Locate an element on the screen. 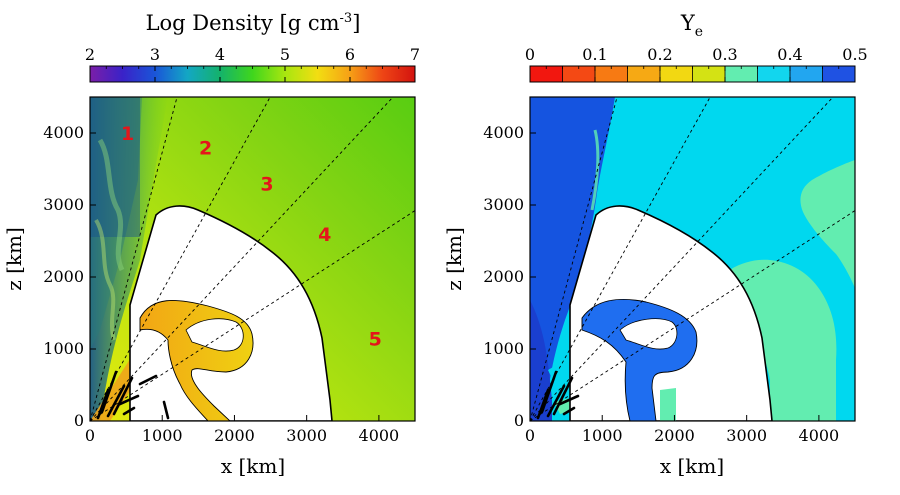 Image resolution: width=900 pixels, height=495 pixels. colorbar-tick-label: 0.3 is located at coordinates (724, 54).